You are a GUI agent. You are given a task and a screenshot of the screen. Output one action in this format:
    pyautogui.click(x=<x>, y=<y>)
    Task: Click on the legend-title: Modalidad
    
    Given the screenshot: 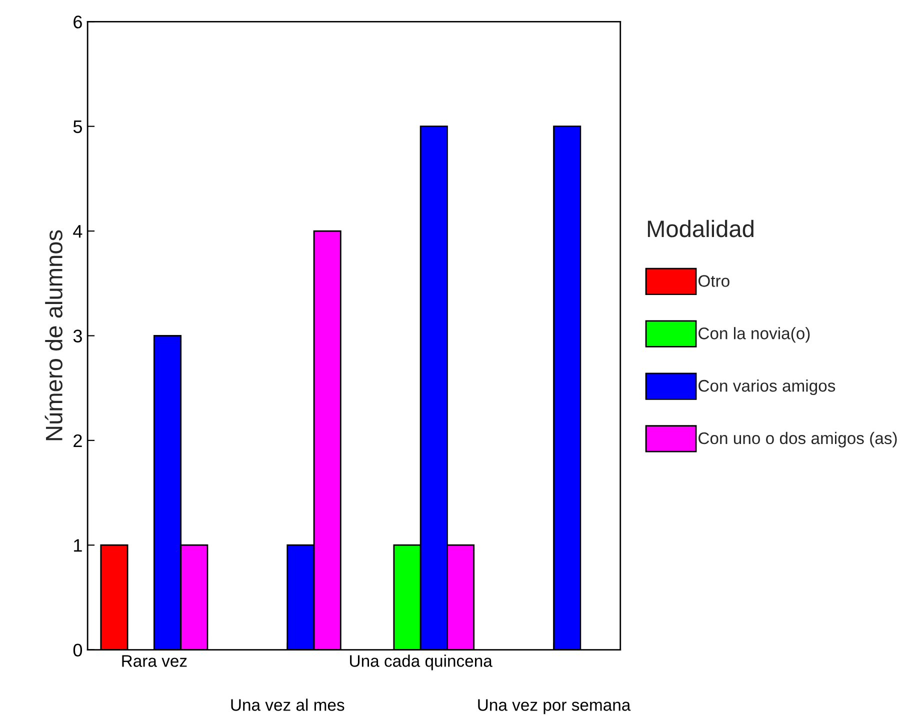 What is the action you would take?
    pyautogui.click(x=701, y=229)
    